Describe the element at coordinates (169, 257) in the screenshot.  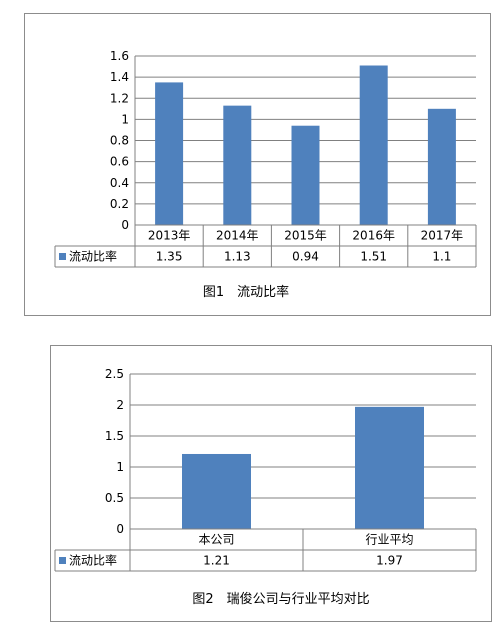
I see `data-table-value: 1.35` at that location.